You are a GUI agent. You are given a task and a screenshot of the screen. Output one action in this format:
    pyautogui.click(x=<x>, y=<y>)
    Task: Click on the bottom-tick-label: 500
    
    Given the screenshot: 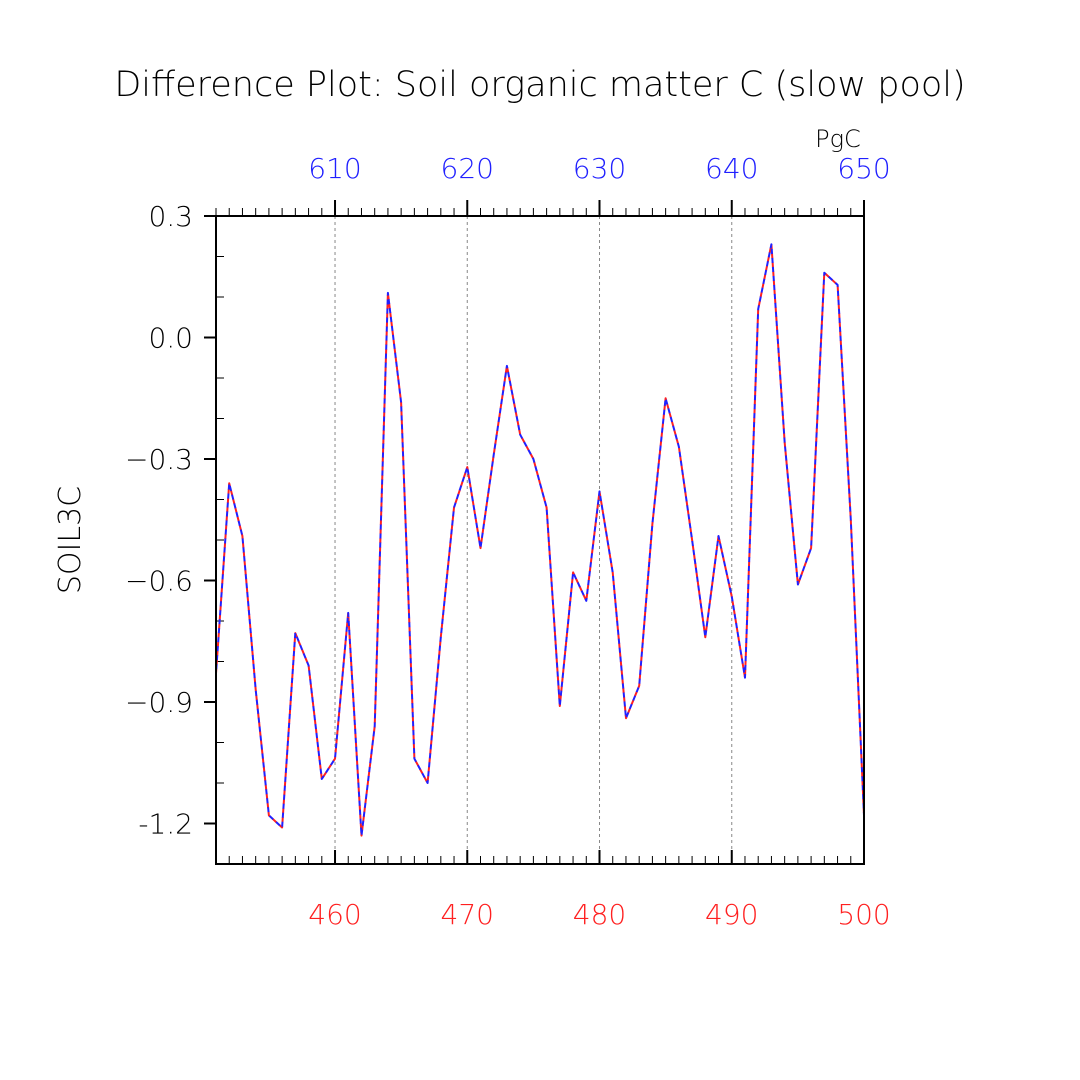 What is the action you would take?
    pyautogui.click(x=863, y=914)
    